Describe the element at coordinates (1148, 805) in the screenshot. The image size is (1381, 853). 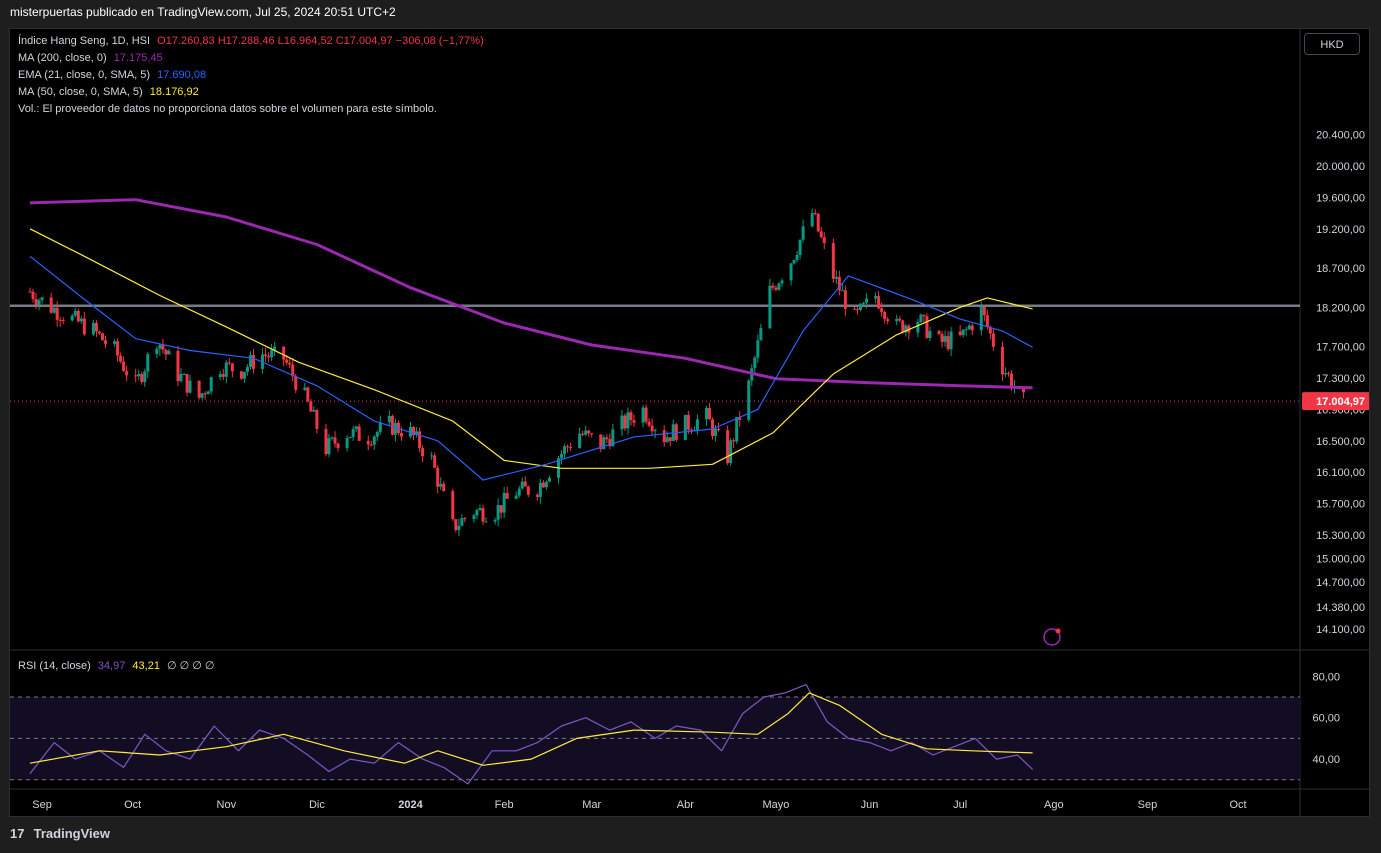
I see `time-tick-label: Sep` at that location.